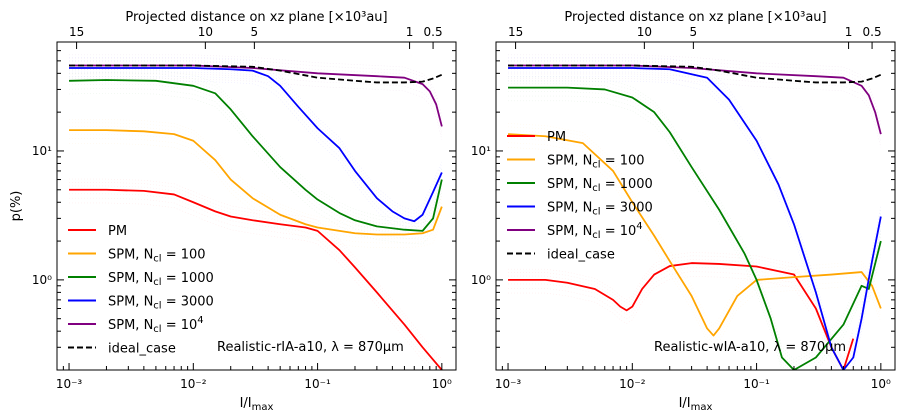 The height and width of the screenshot is (417, 900). What do you see at coordinates (881, 384) in the screenshot?
I see `x-tick-label: 10⁰` at bounding box center [881, 384].